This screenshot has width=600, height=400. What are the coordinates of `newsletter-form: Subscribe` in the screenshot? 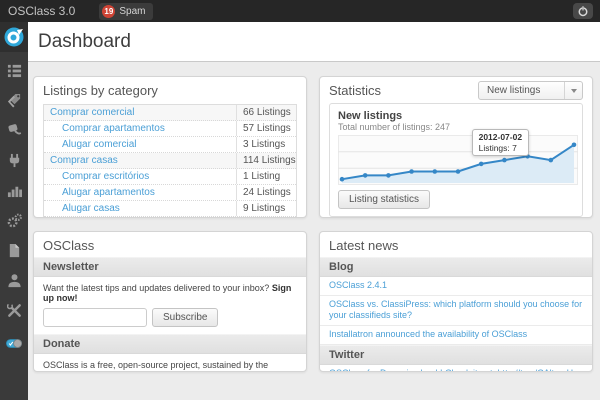 It's located at (170, 320).